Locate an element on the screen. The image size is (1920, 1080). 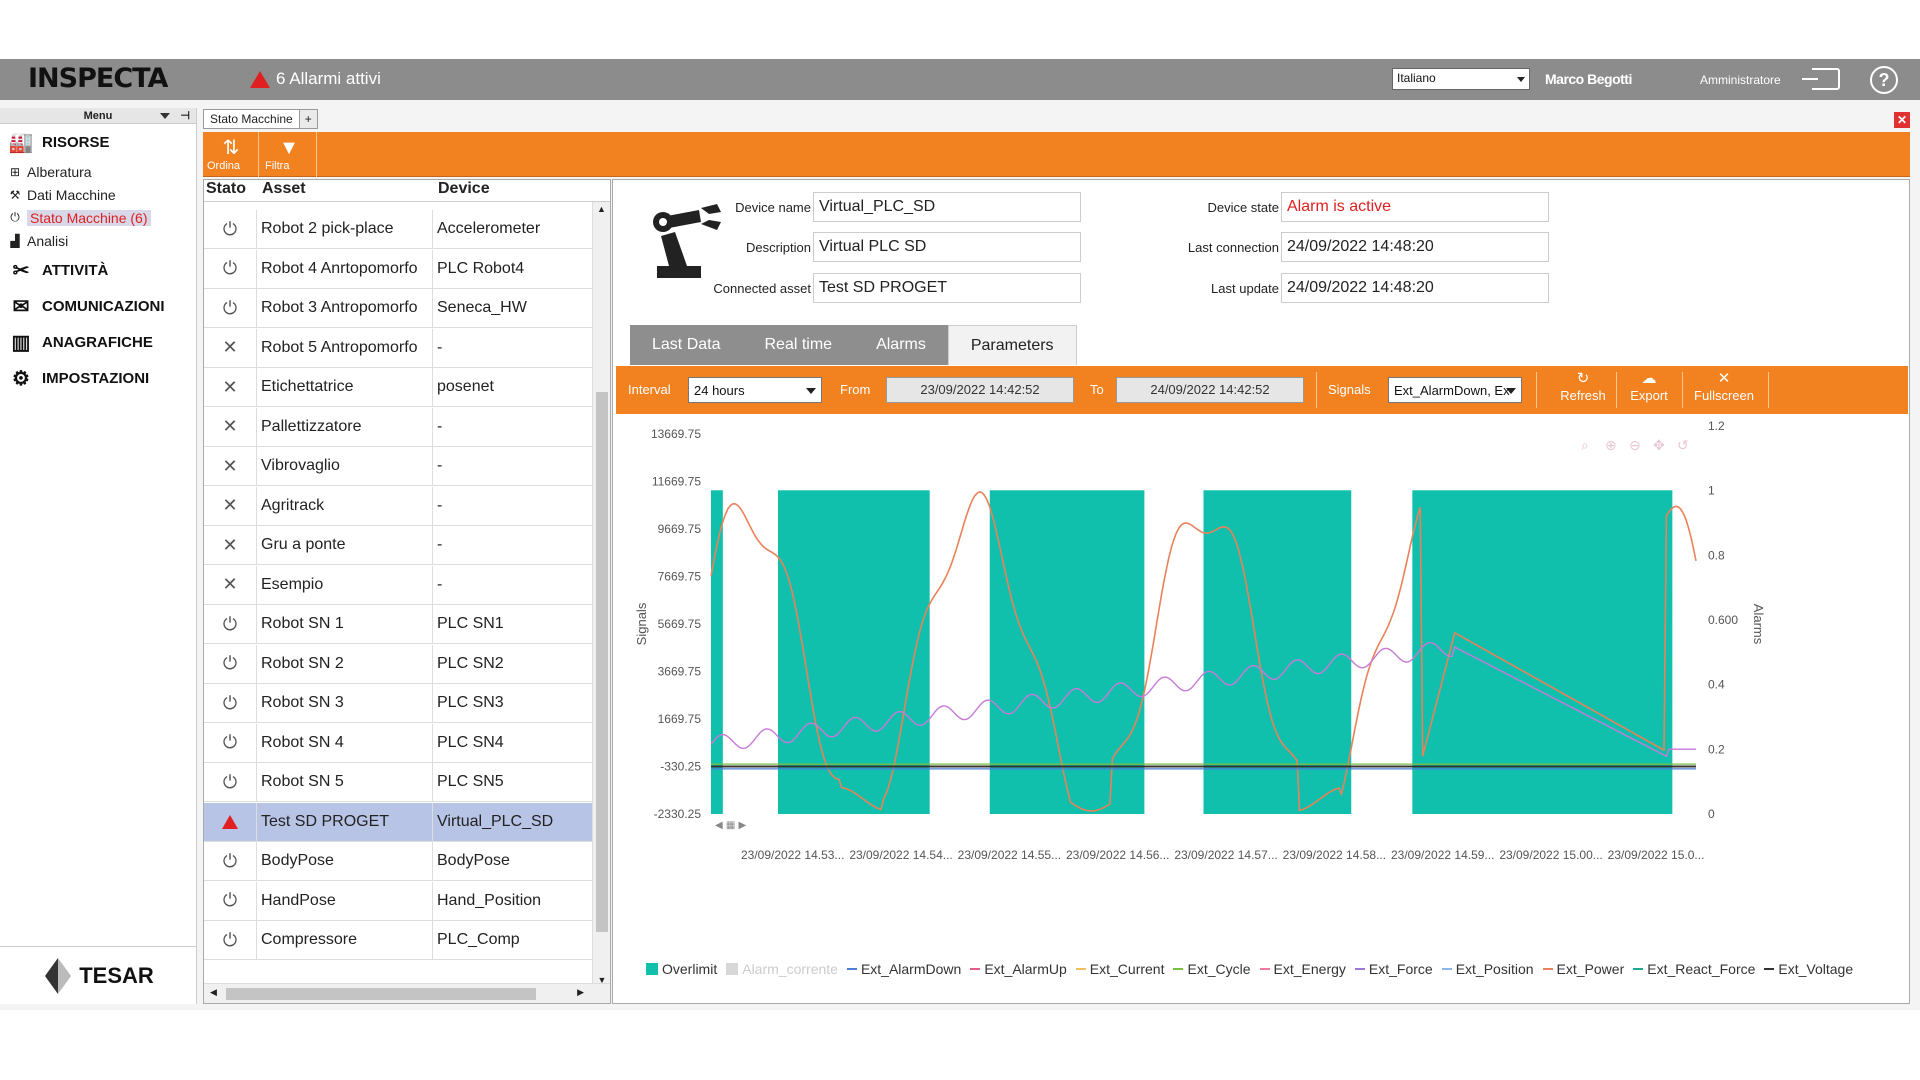
refresh-button: ↻ Refresh is located at coordinates (1583, 386).